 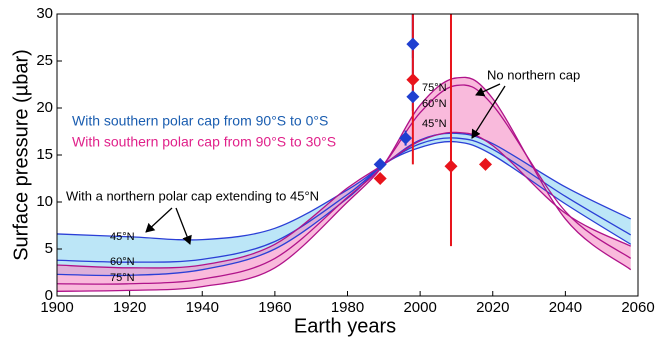 I want to click on x-tick-label: 2000, so click(x=419, y=307).